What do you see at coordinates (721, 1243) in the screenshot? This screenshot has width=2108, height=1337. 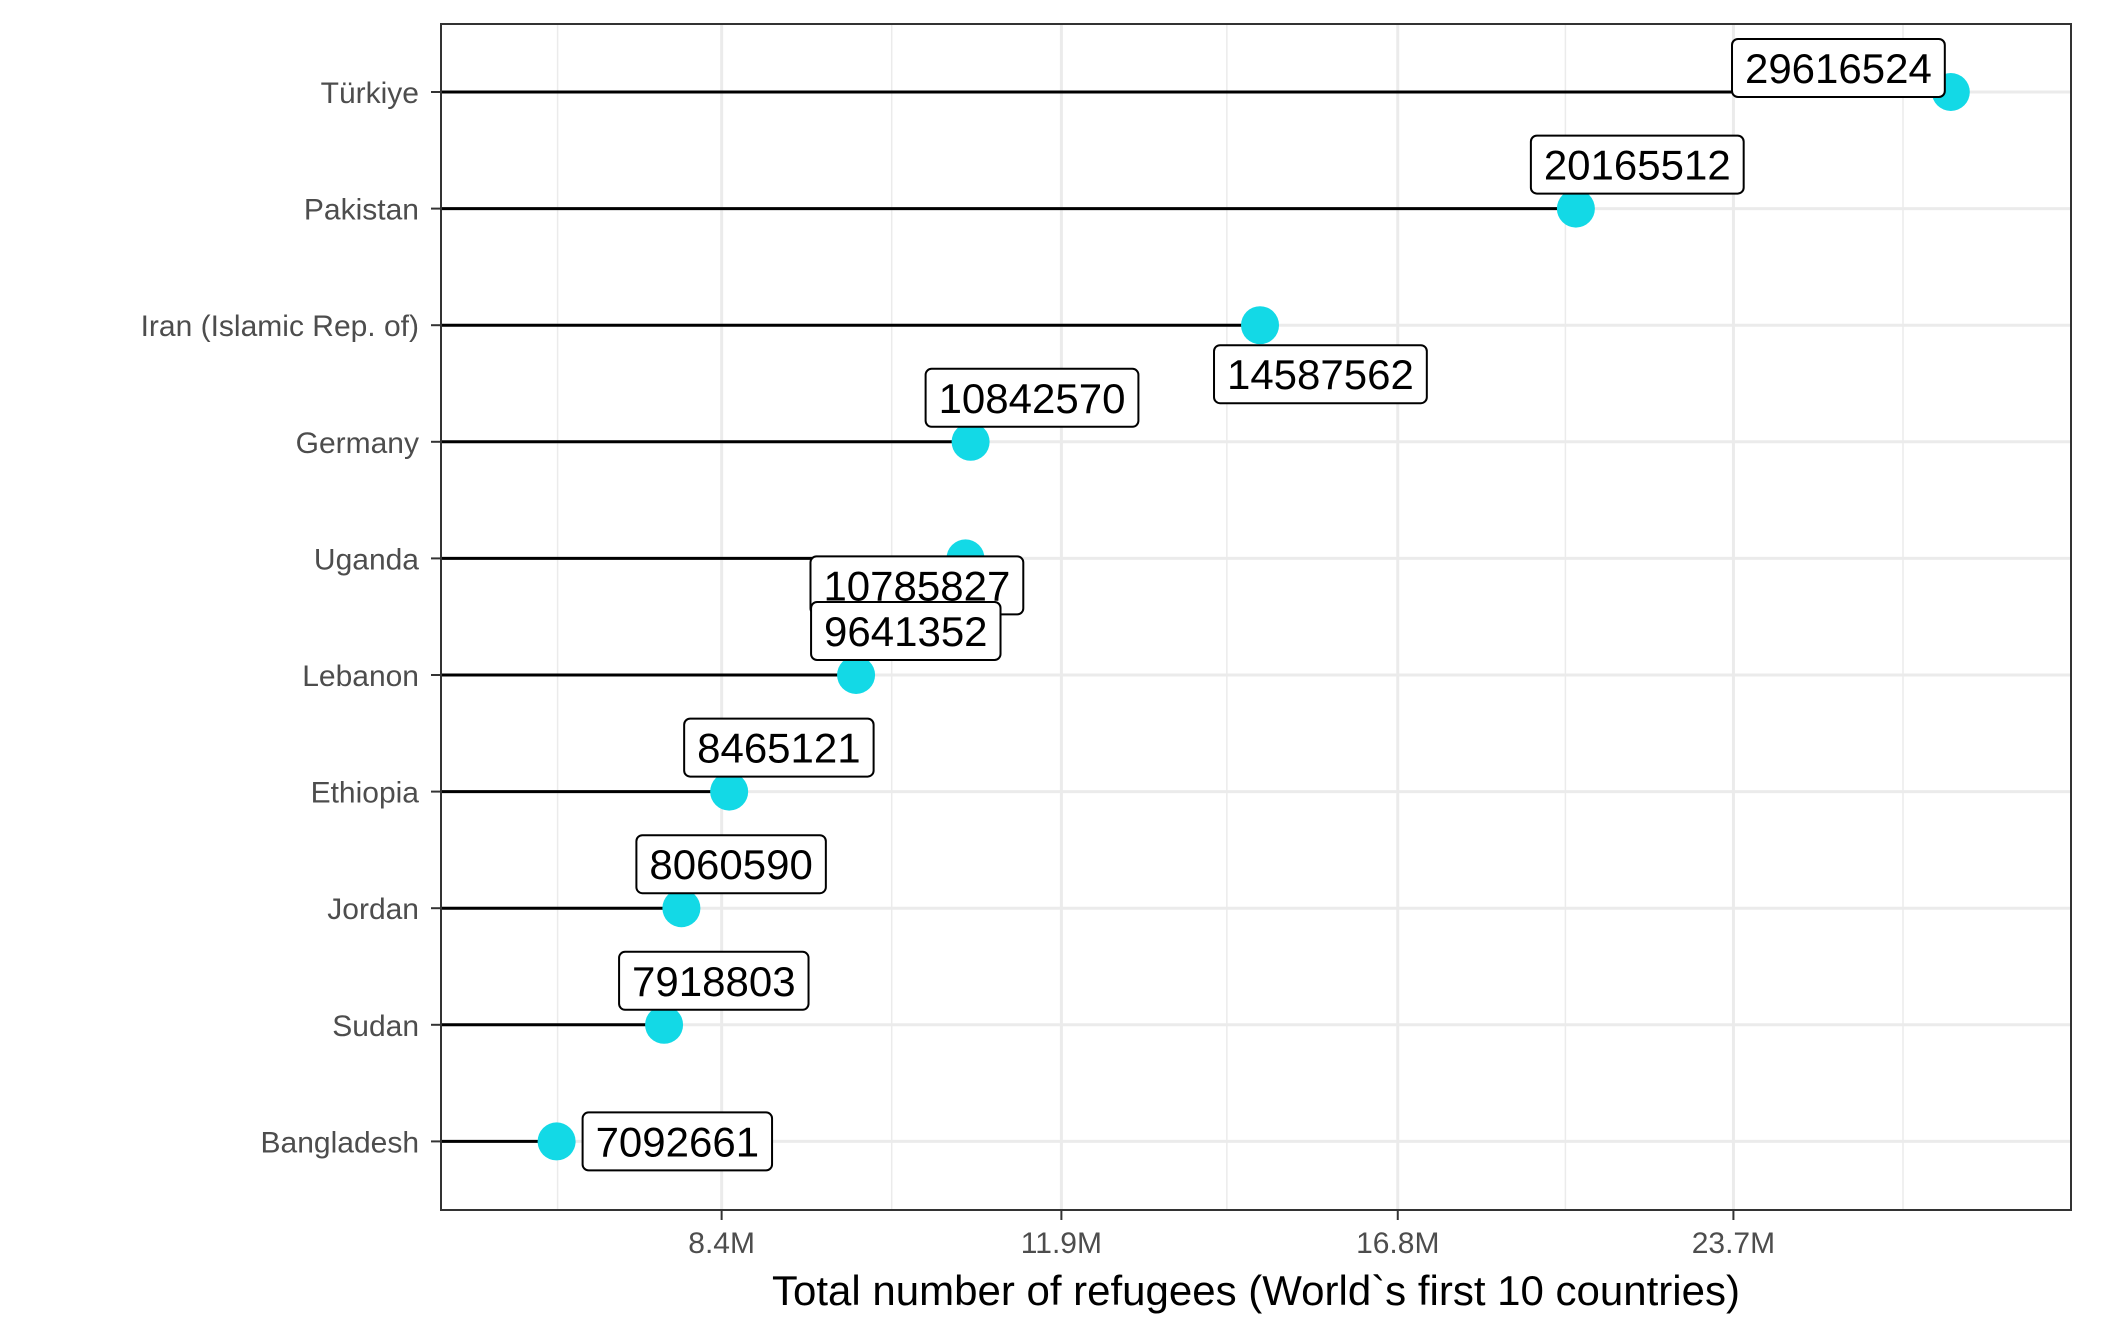 I see `x-tick-label: 8.4M` at bounding box center [721, 1243].